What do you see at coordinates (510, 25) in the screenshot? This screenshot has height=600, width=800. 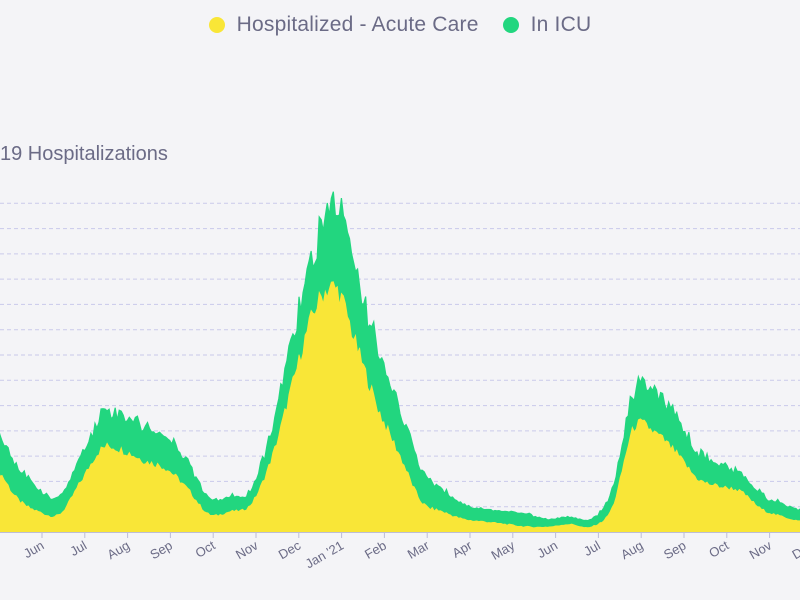 I see `legend-dot-icon-icu` at bounding box center [510, 25].